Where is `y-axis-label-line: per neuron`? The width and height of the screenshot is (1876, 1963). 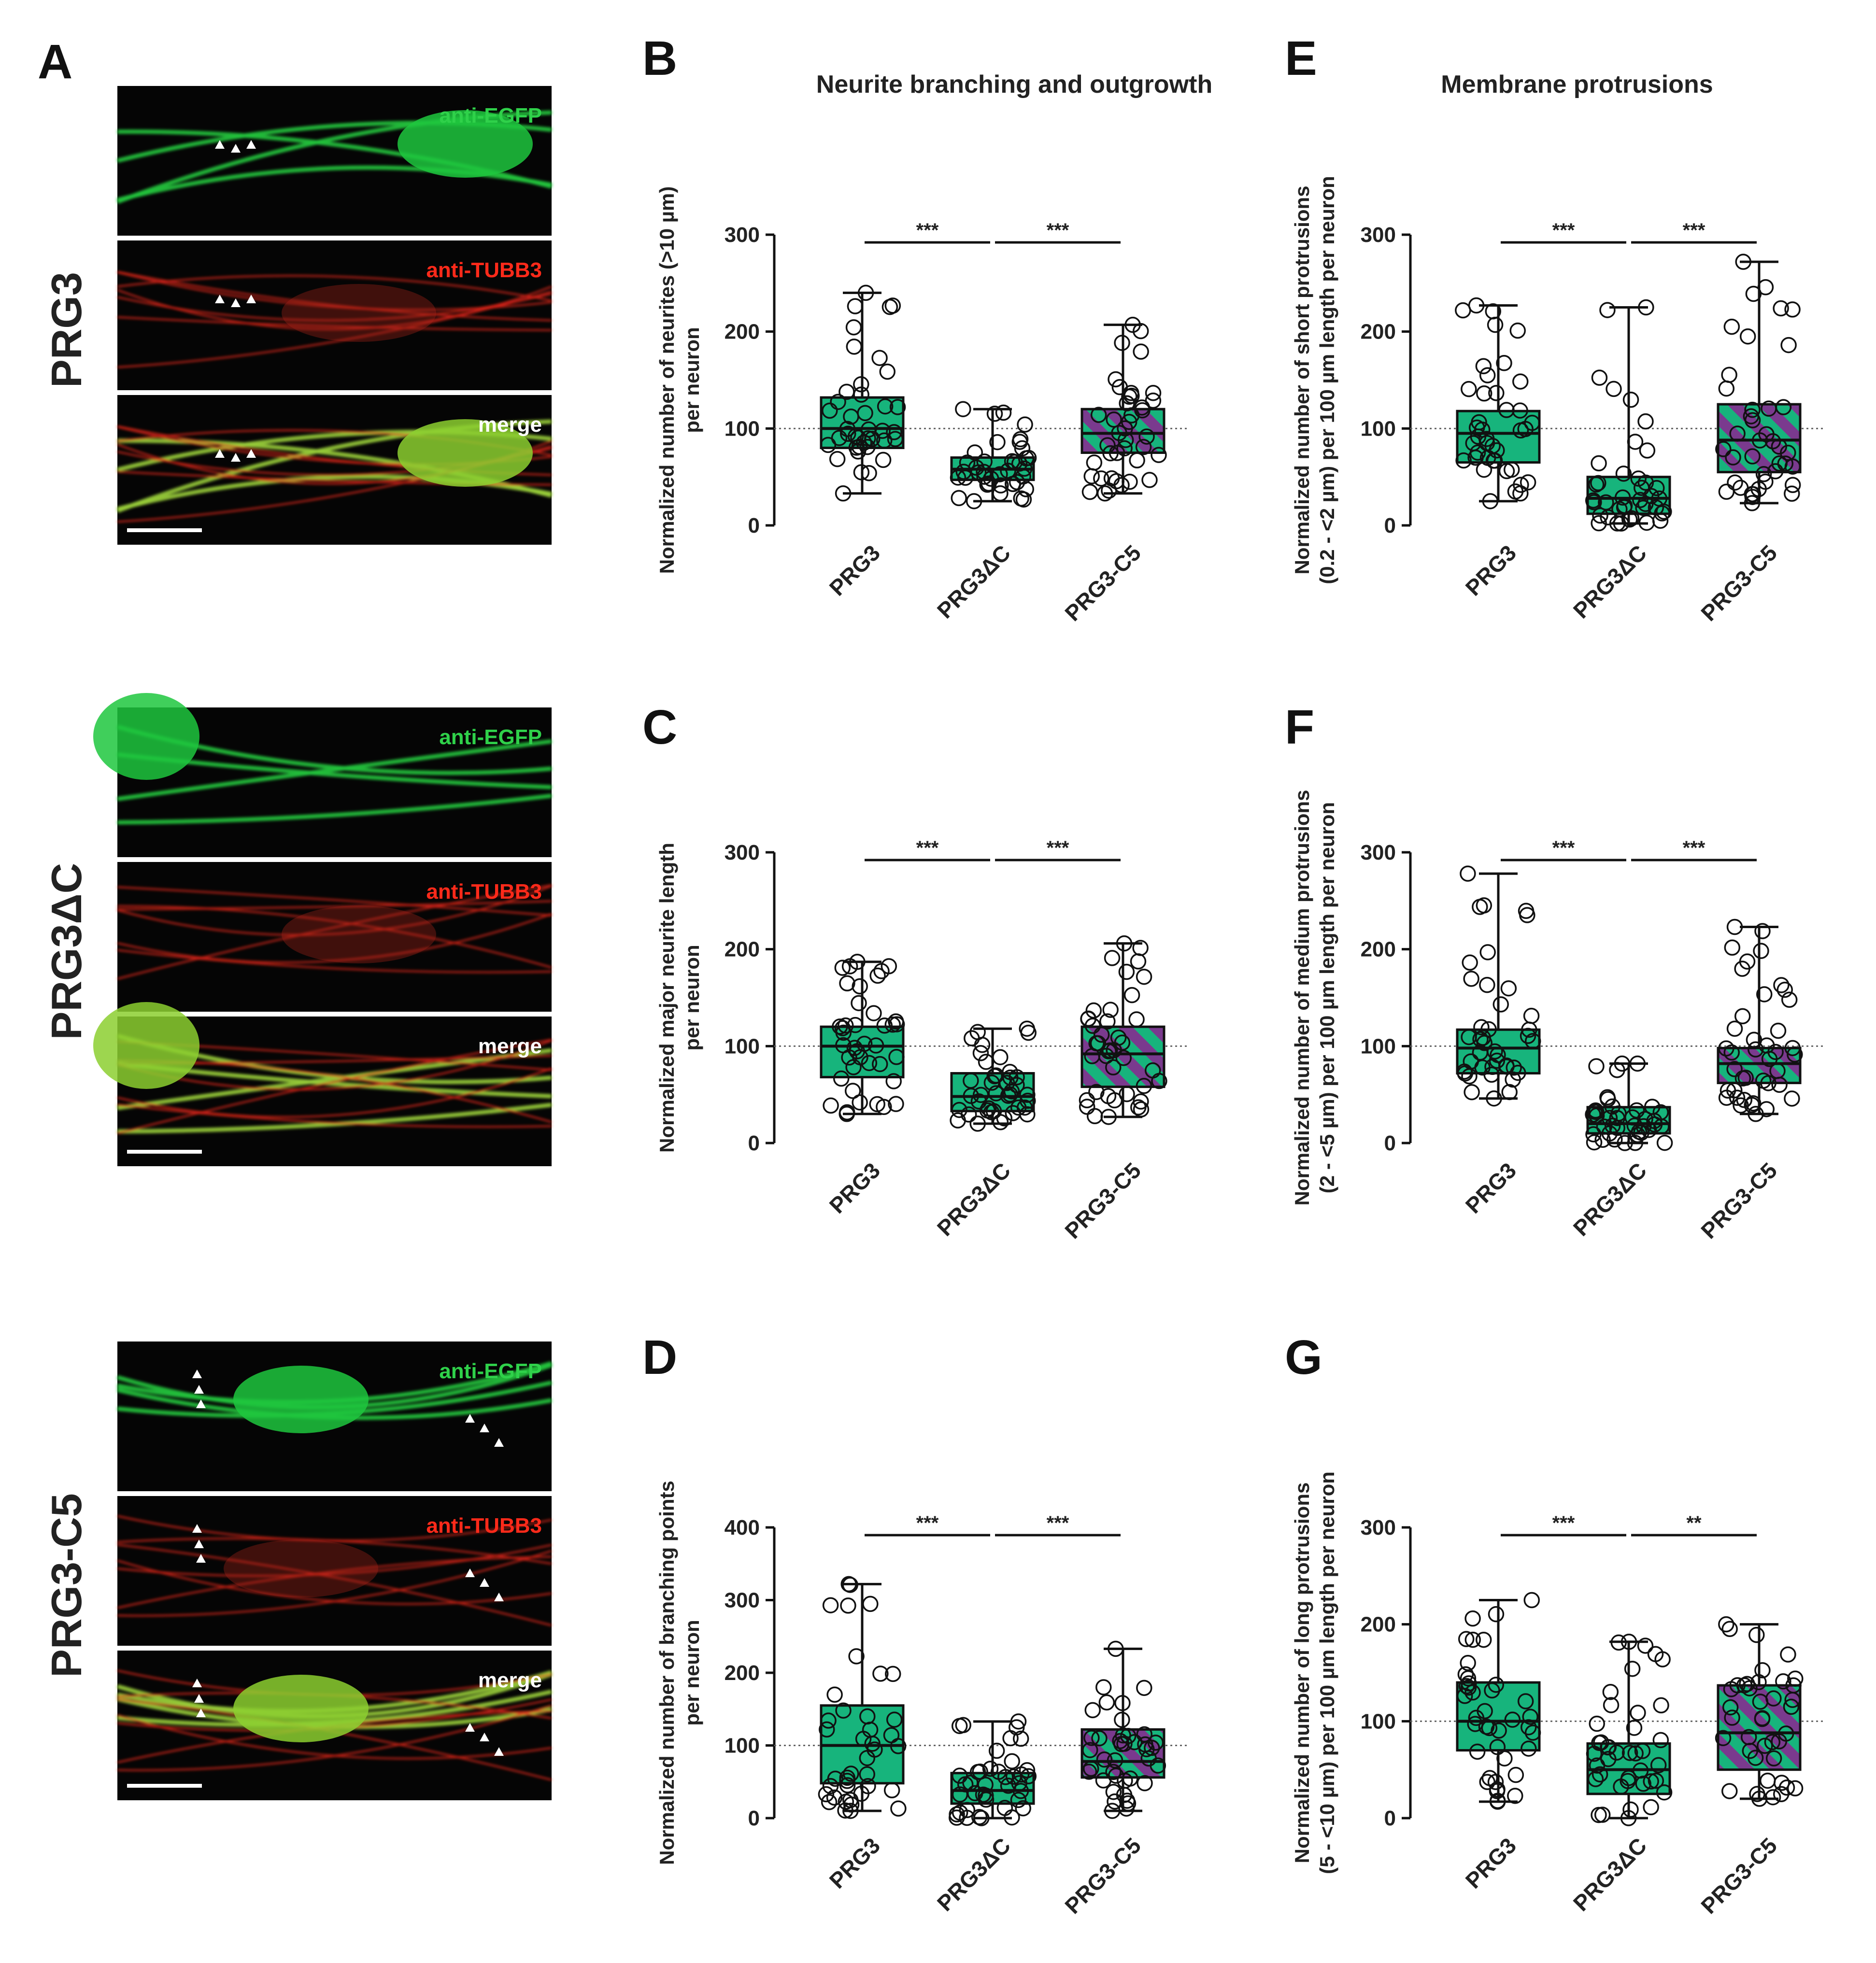 y-axis-label-line: per neuron is located at coordinates (692, 380).